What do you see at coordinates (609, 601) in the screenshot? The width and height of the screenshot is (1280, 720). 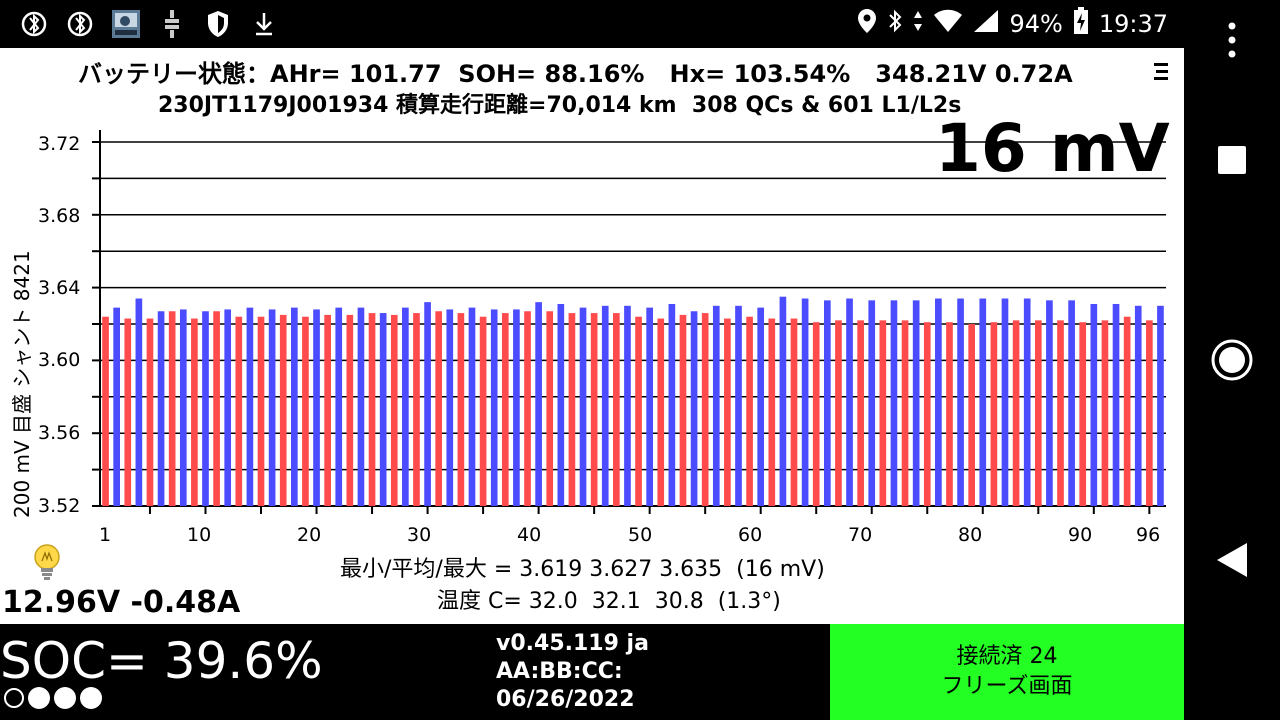 I see `temperature-stats: 温度 C= 32.0 32.1 30.8 (1.3°)` at bounding box center [609, 601].